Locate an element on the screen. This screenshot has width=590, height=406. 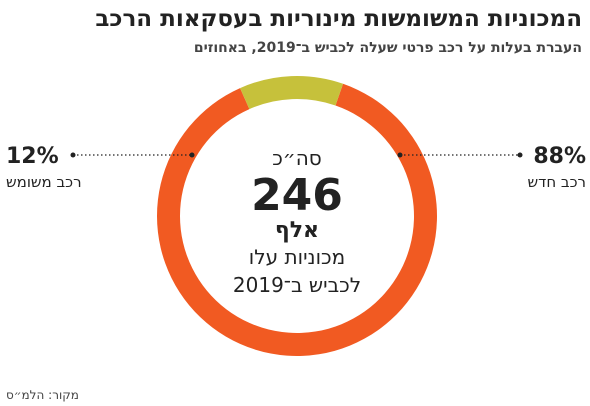
value-label: 88% is located at coordinates (559, 156).